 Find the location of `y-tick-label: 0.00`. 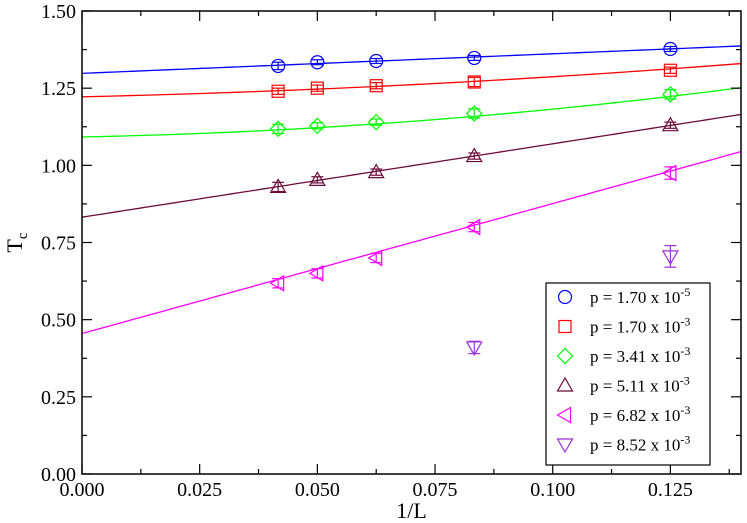

y-tick-label: 0.00 is located at coordinates (58, 475).